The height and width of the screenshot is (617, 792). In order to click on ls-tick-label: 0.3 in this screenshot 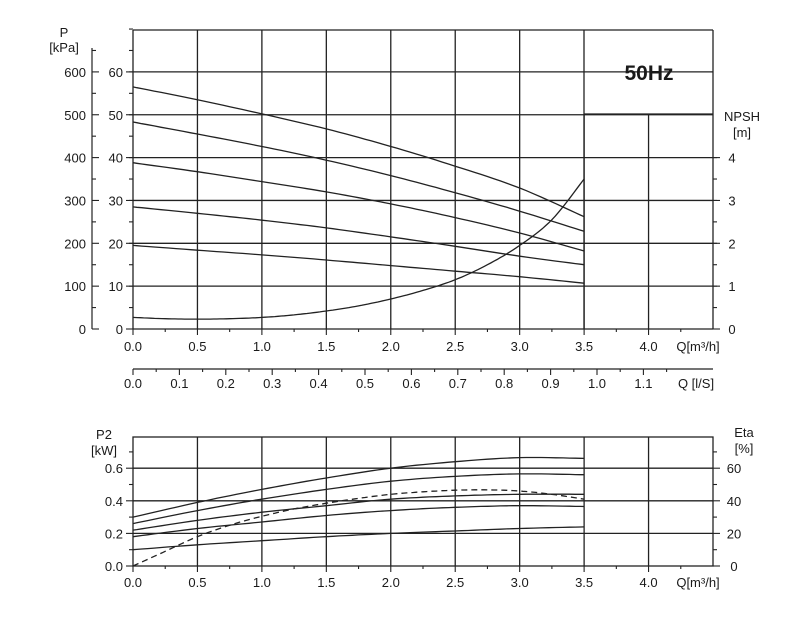, I will do `click(272, 383)`.